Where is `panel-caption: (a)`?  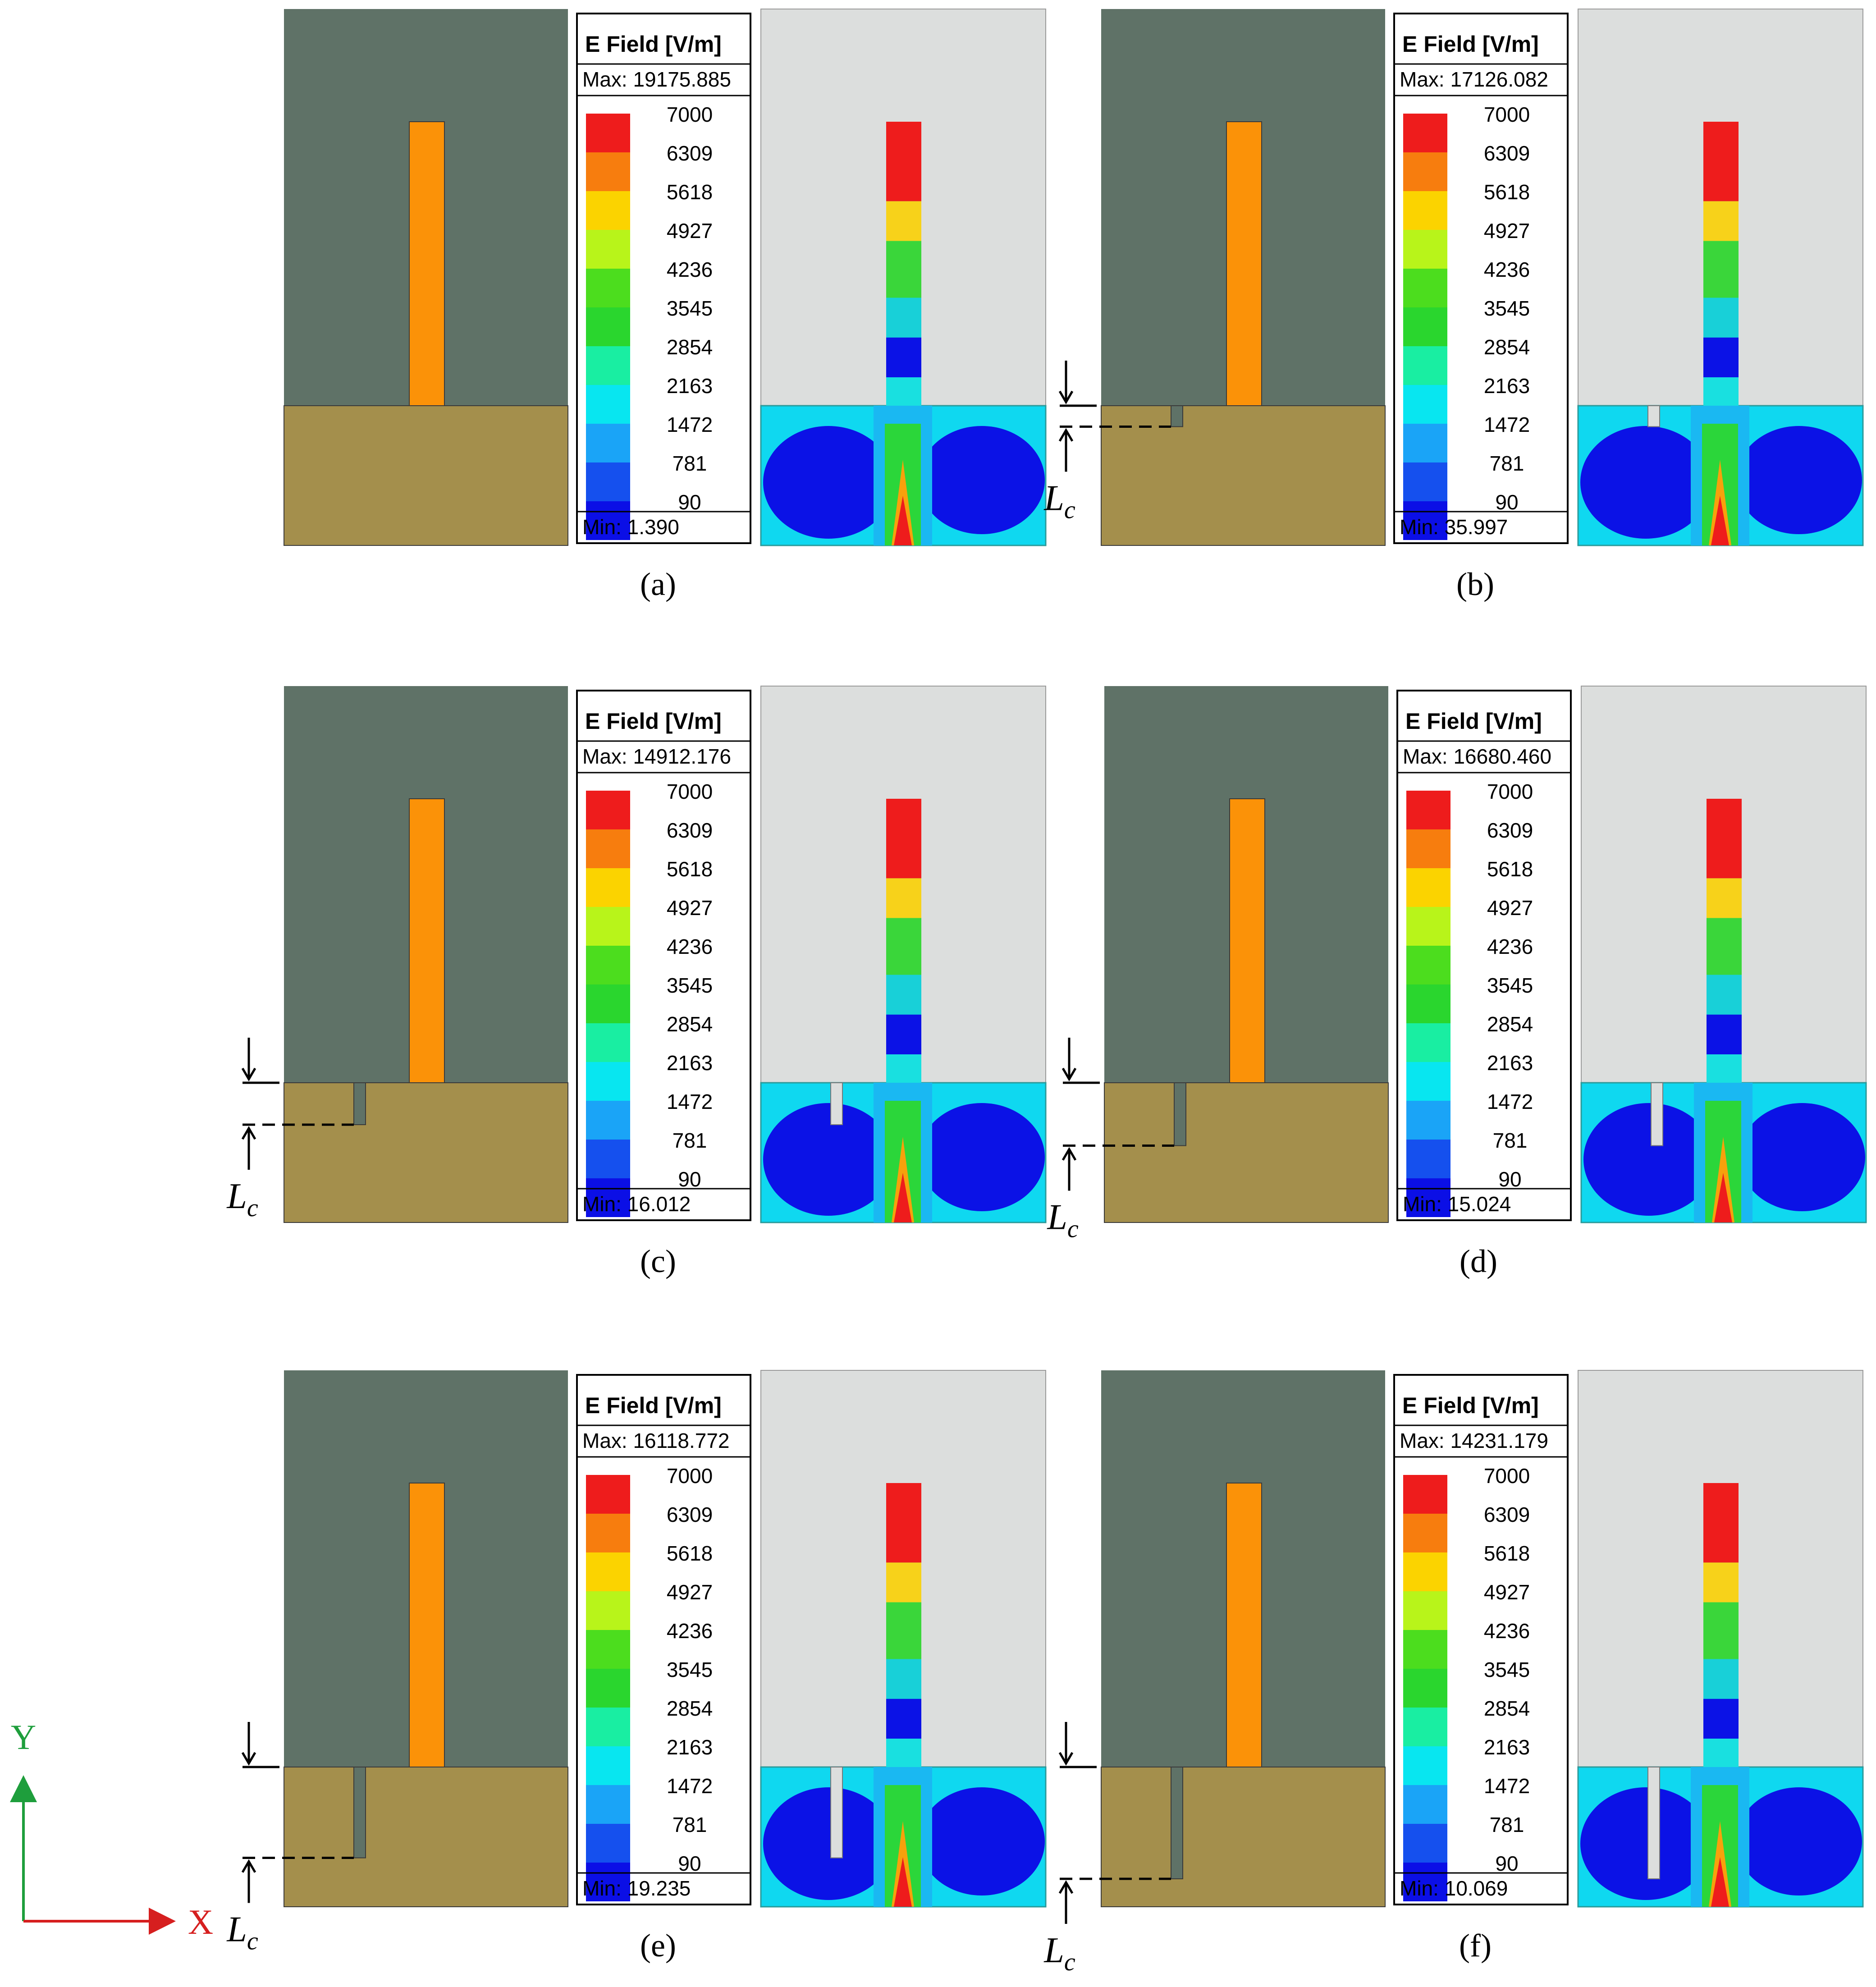
panel-caption: (a) is located at coordinates (658, 584).